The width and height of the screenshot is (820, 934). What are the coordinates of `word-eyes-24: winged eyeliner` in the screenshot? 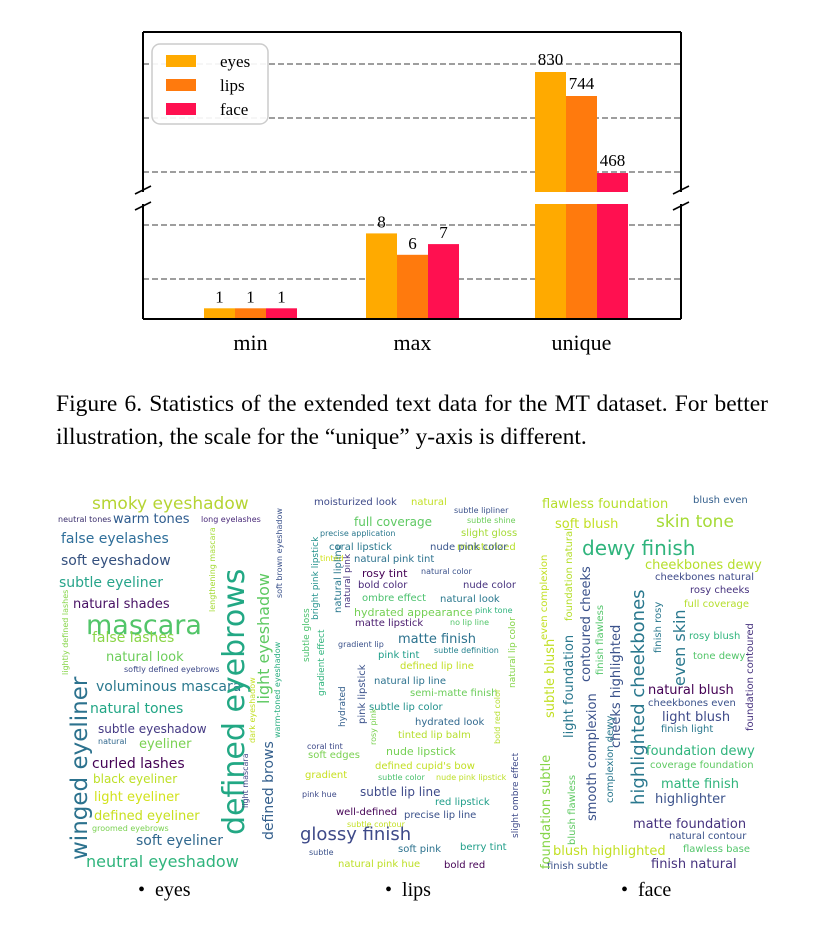 It's located at (80, 768).